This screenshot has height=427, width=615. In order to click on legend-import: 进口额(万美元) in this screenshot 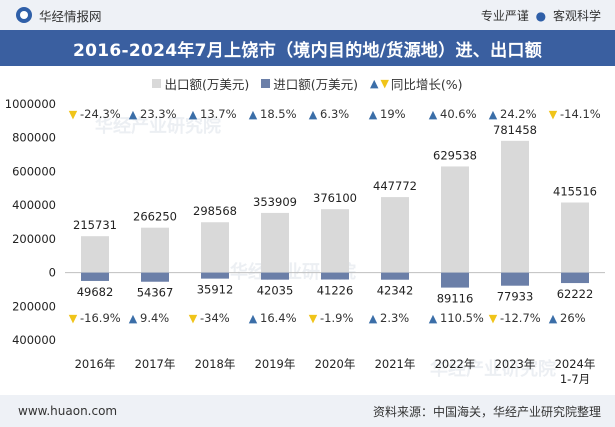, I will do `click(309, 83)`.